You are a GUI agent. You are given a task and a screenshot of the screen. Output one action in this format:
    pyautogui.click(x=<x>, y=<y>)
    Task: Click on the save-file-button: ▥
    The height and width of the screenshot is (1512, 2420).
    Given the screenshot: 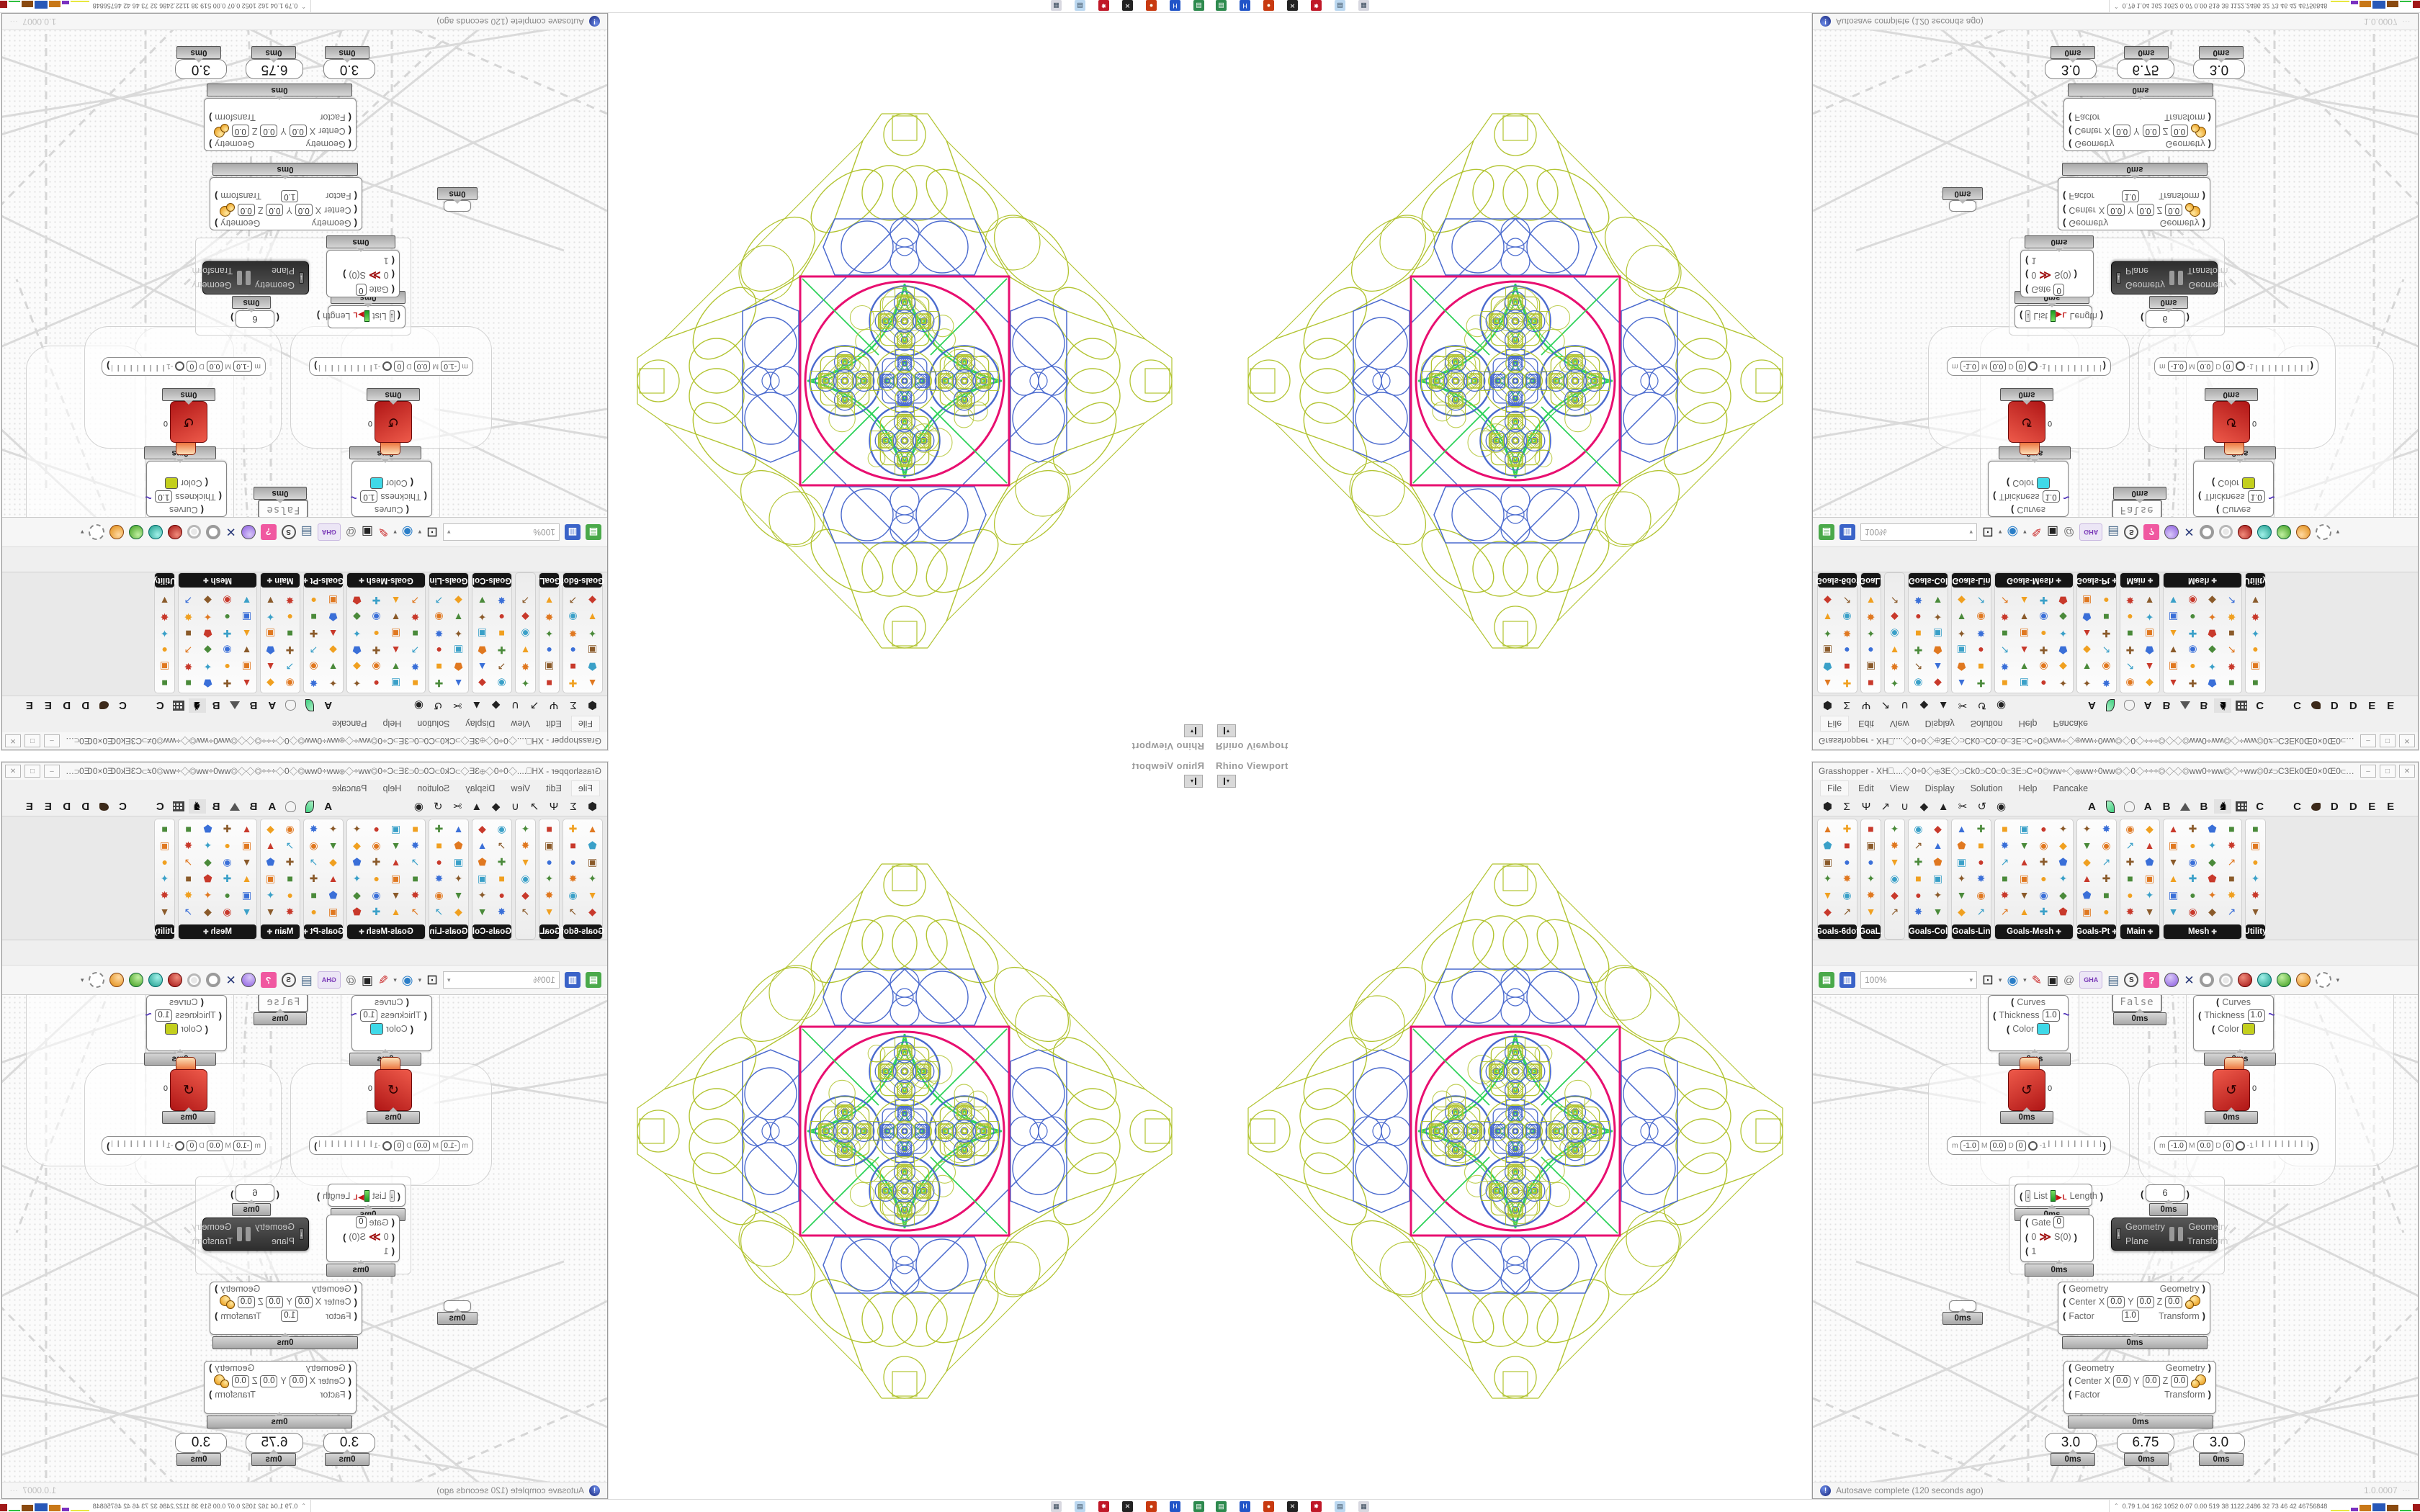 What is the action you would take?
    pyautogui.click(x=1847, y=980)
    